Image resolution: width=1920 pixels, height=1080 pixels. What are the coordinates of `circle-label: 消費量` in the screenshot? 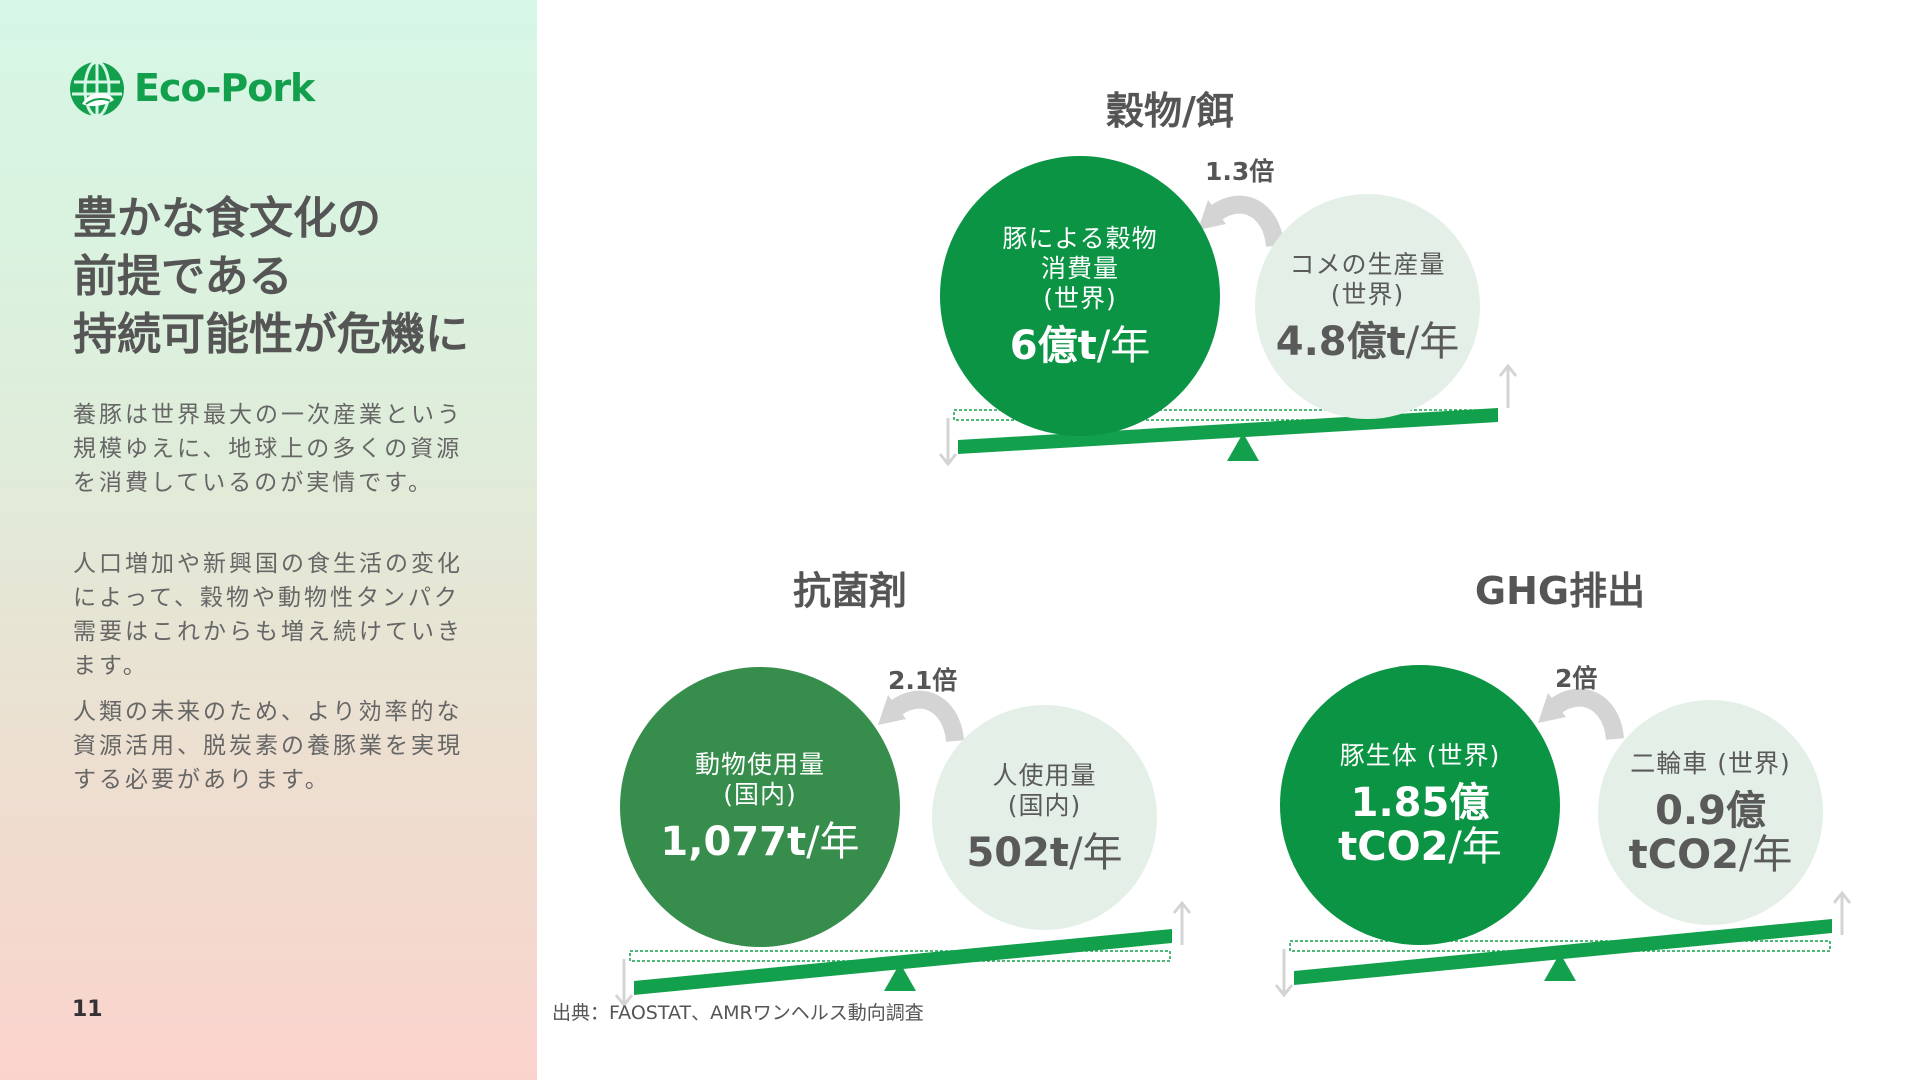 It's located at (1079, 268).